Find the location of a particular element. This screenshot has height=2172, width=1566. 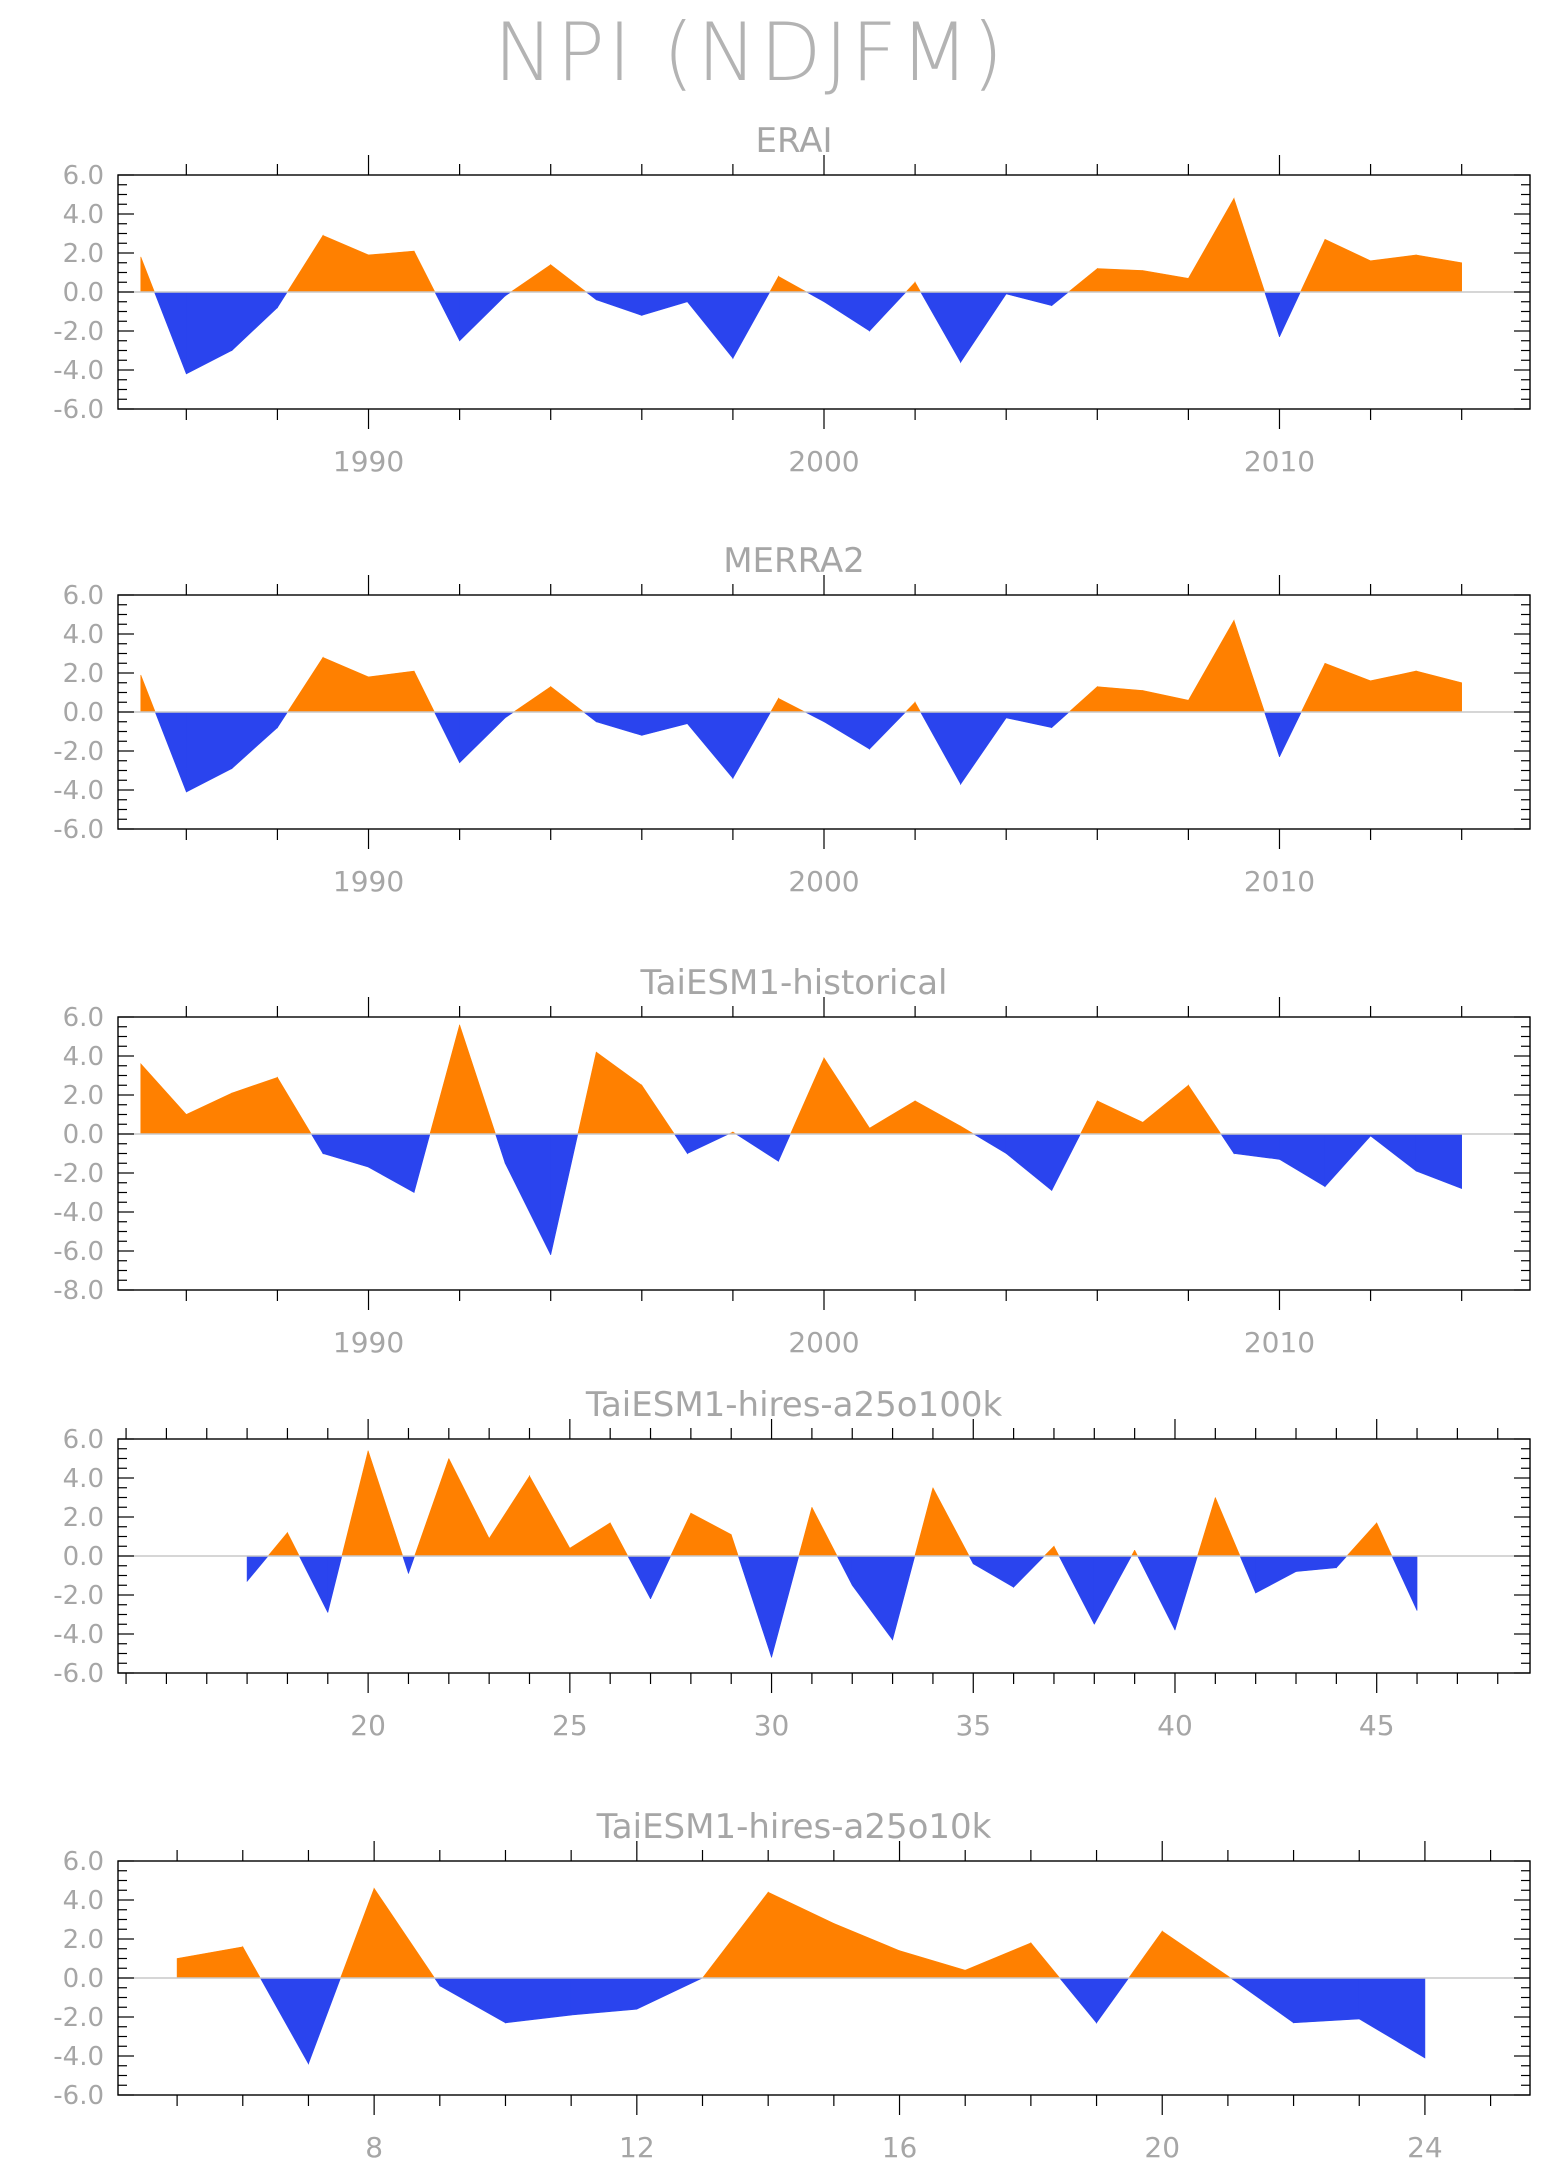

x-tick-label: 45 is located at coordinates (1377, 1725).